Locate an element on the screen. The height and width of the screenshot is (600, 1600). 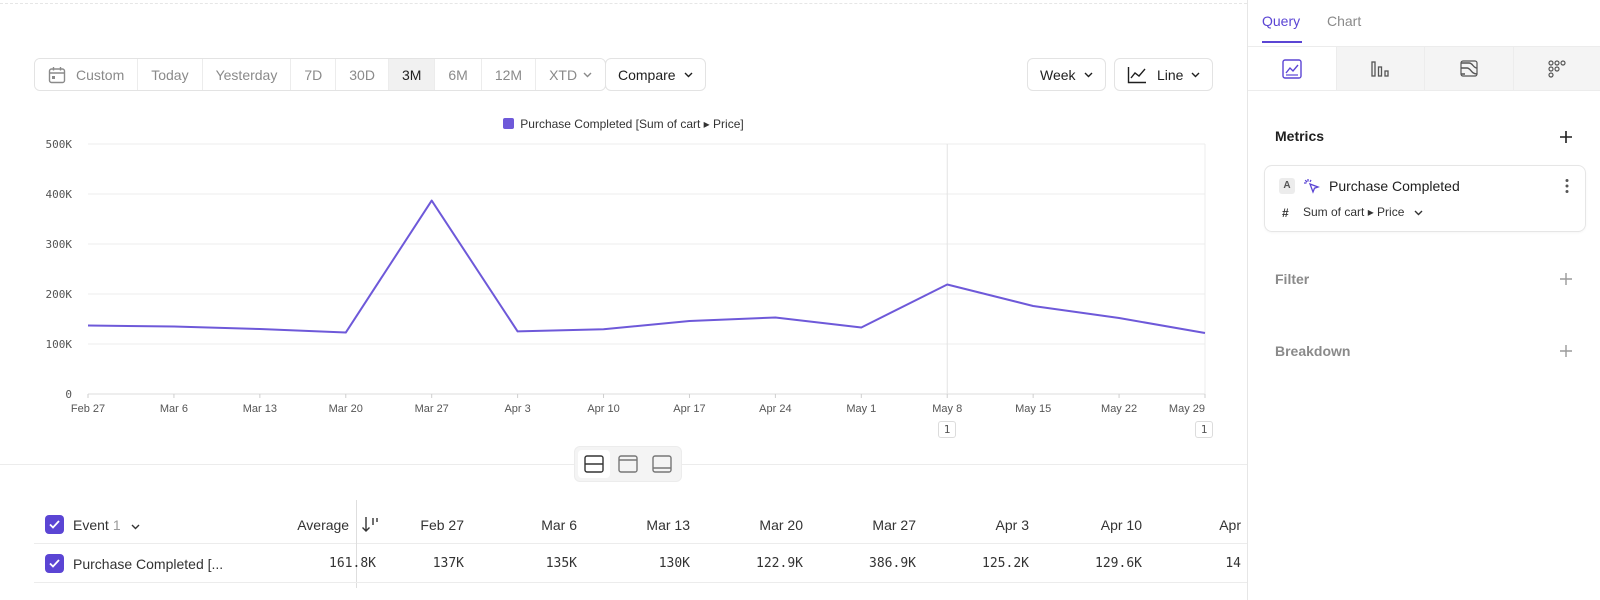
compare-dropdown: Compare is located at coordinates (655, 74).